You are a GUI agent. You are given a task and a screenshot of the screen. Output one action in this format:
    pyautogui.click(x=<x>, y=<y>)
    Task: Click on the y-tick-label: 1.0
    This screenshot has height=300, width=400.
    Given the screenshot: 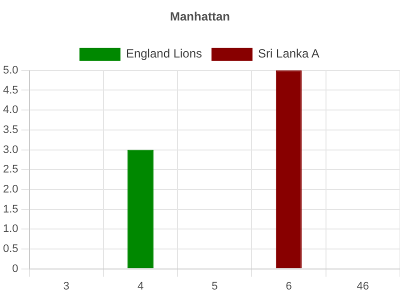 What is the action you would take?
    pyautogui.click(x=10, y=229)
    